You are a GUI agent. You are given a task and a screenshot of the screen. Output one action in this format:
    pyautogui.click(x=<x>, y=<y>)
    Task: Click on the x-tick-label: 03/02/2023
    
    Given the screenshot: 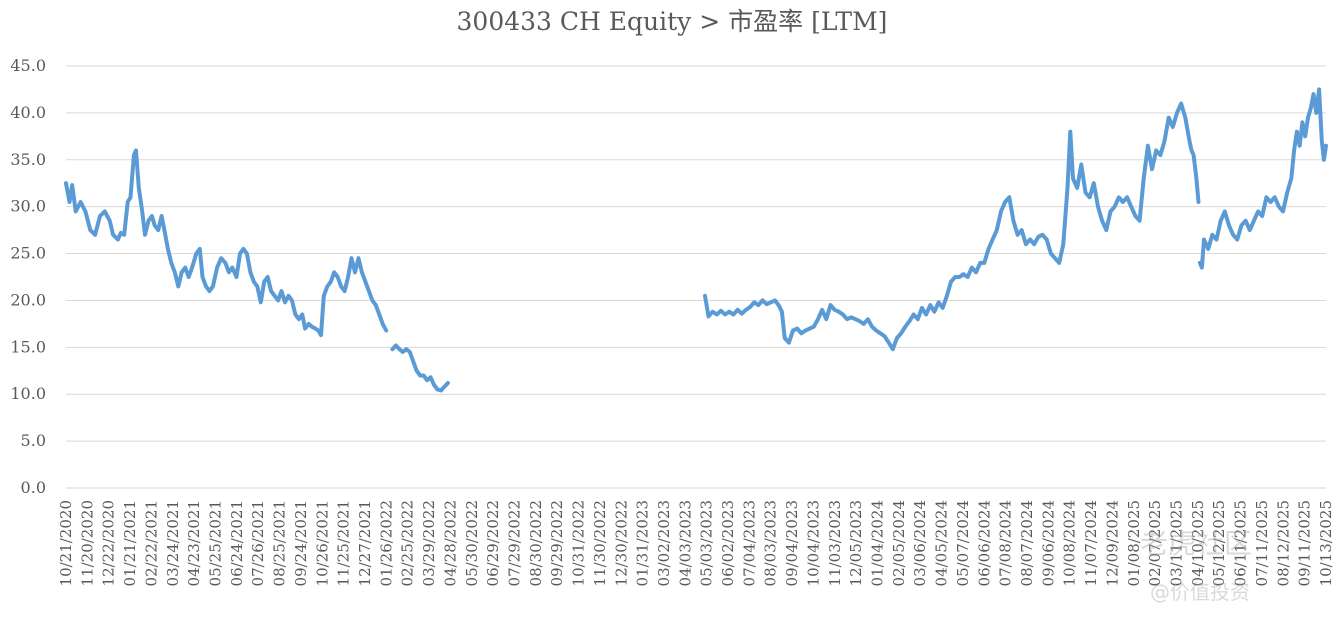 What is the action you would take?
    pyautogui.click(x=664, y=543)
    